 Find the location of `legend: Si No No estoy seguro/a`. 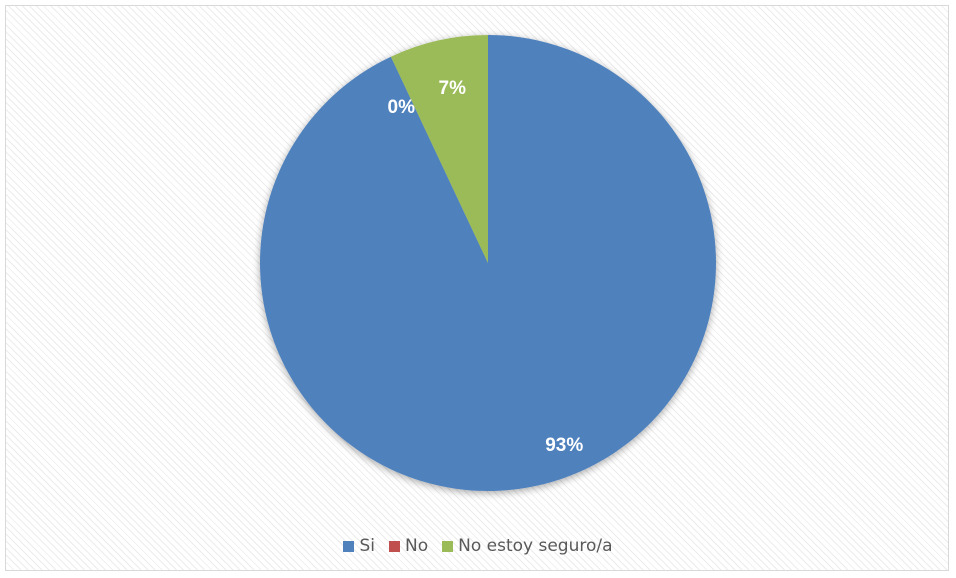

legend: Si No No estoy seguro/a is located at coordinates (478, 546).